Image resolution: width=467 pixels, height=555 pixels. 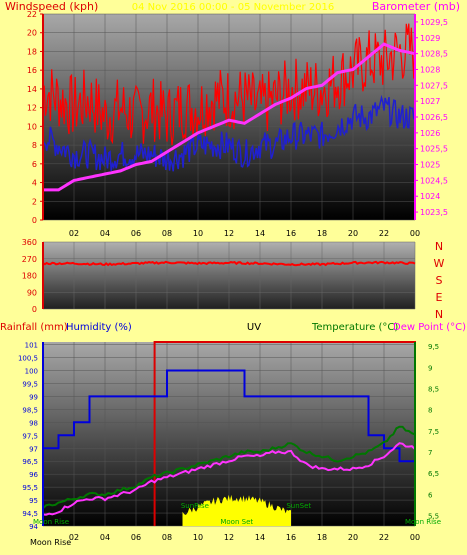 What do you see at coordinates (430, 38) in the screenshot?
I see `barometer-y-tick-label: 1029` at bounding box center [430, 38].